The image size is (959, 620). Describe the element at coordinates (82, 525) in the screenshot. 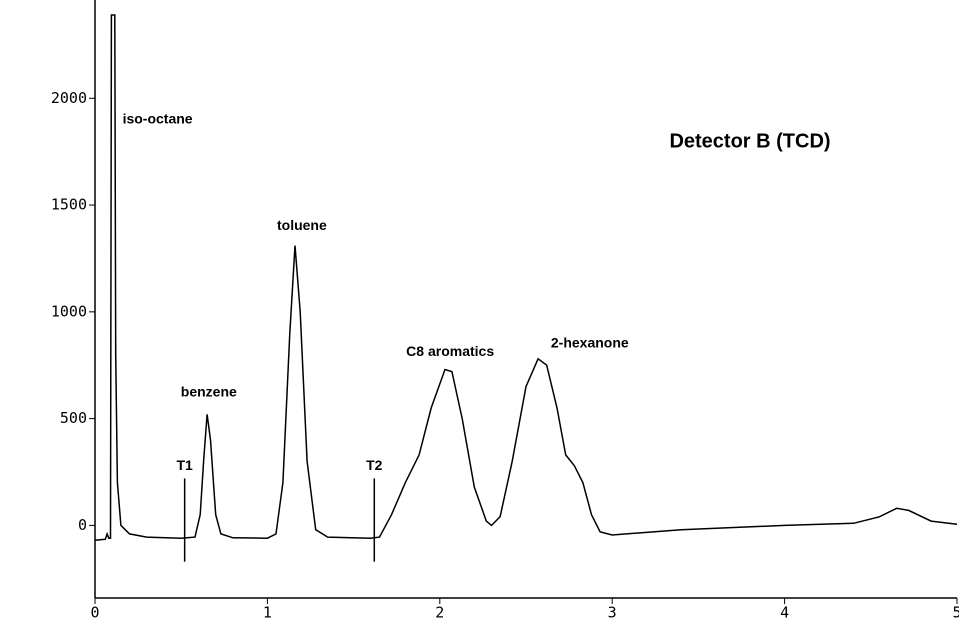

I see `y-tick-label: 0` at that location.